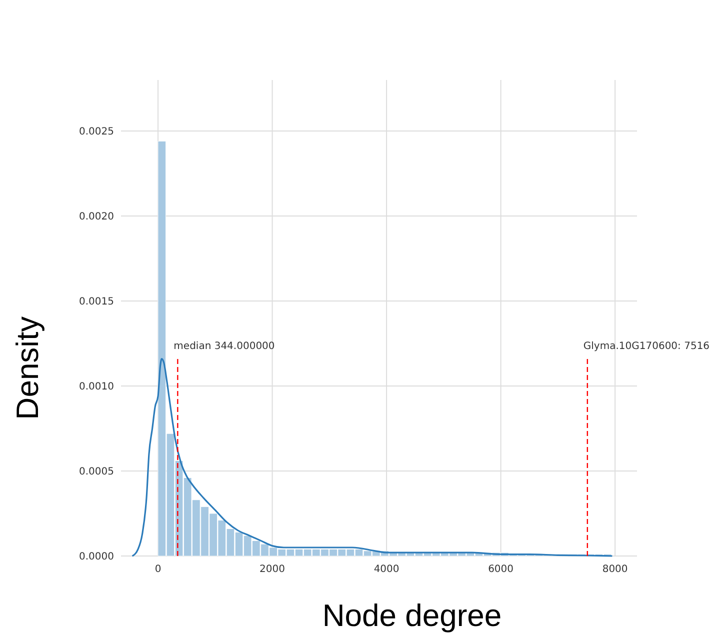 The width and height of the screenshot is (721, 637). What do you see at coordinates (224, 346) in the screenshot?
I see `ref-line-label: median 344.000000` at bounding box center [224, 346].